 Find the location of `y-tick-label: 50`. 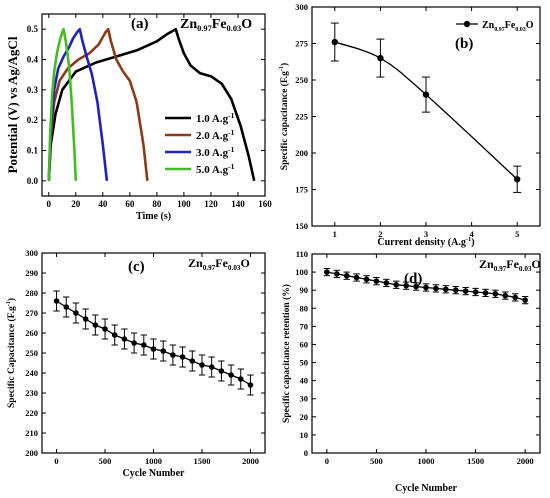

y-tick-label: 50 is located at coordinates (304, 363).